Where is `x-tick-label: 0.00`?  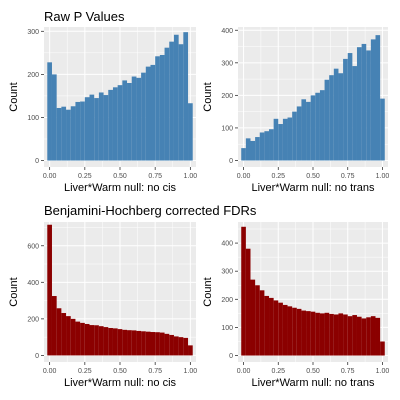
x-tick-label: 0.00 is located at coordinates (244, 176).